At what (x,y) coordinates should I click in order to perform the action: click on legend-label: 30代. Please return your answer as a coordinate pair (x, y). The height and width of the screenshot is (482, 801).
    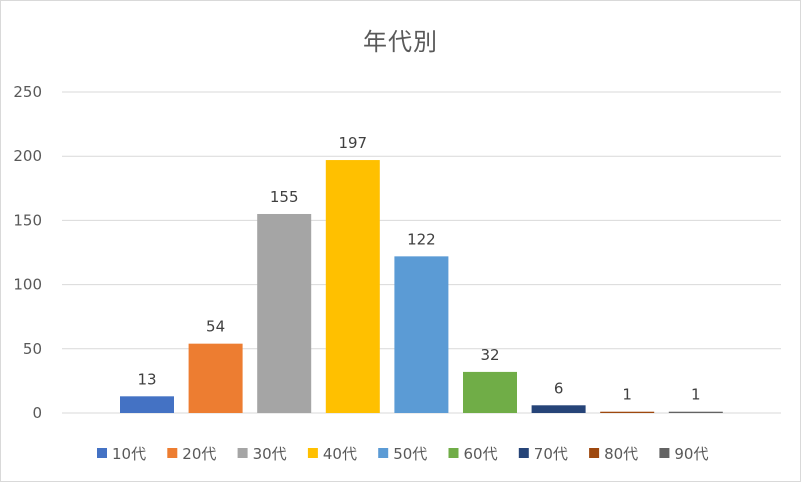
    Looking at the image, I should click on (270, 454).